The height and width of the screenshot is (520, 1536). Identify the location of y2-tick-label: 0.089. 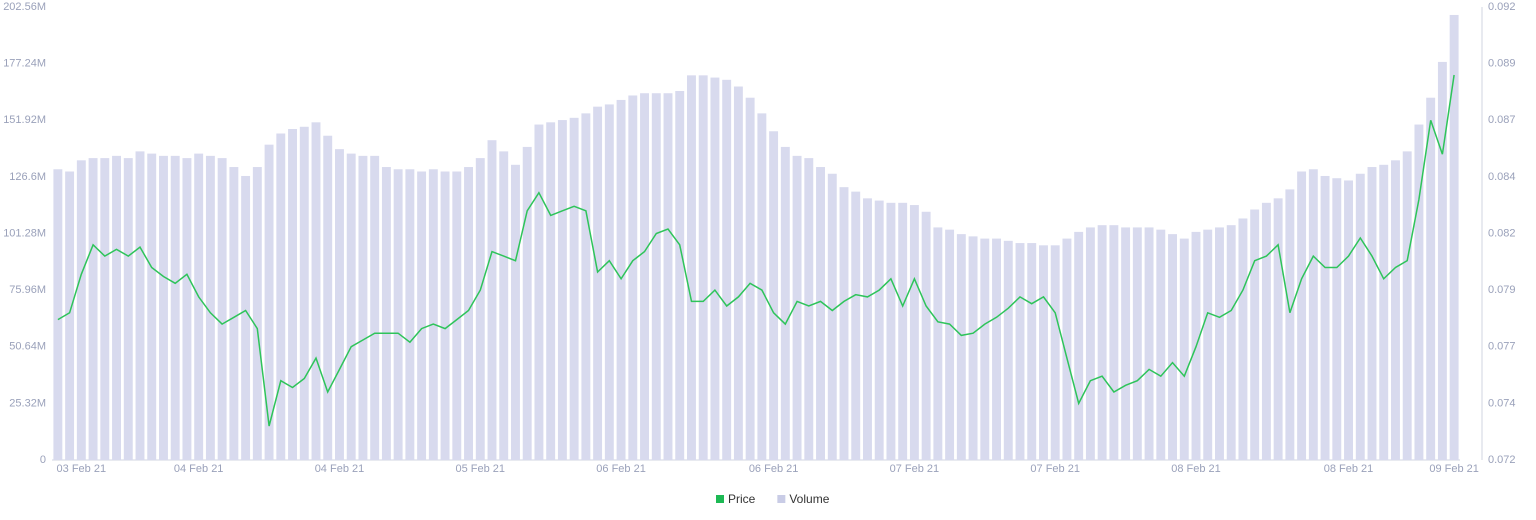
(1502, 64).